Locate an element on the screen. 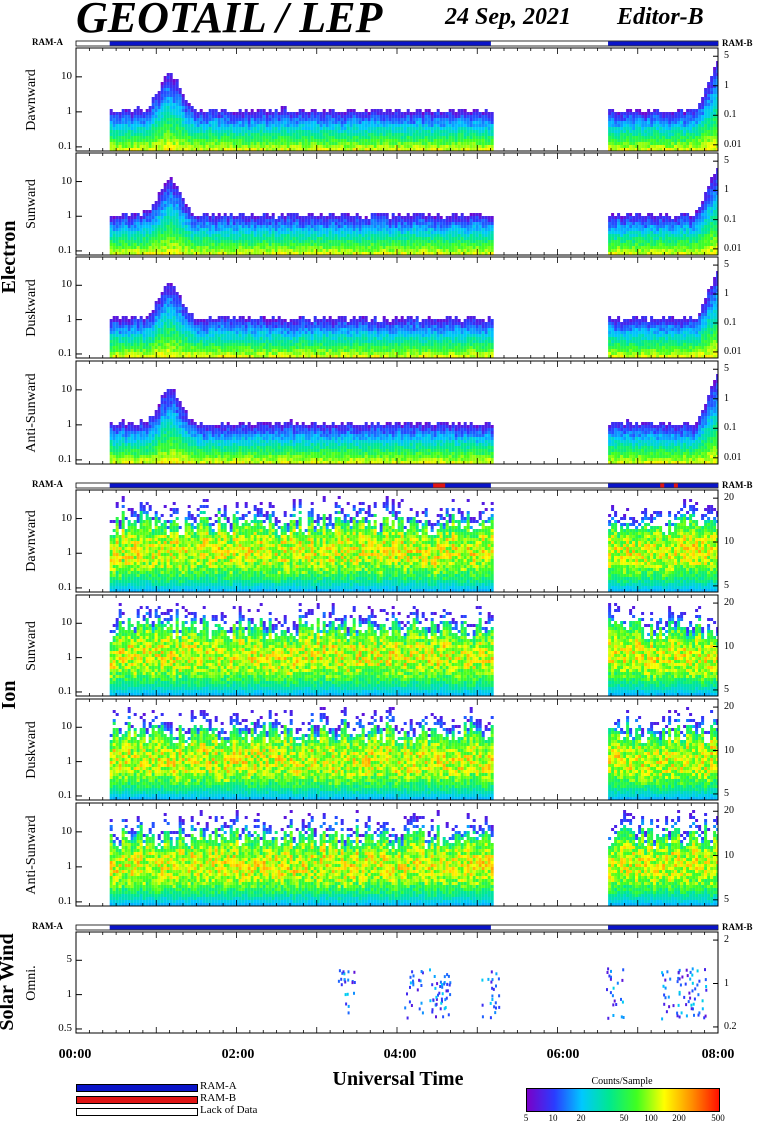 Image resolution: width=762 pixels, height=1128 pixels. colorbar-tick-label: 10 is located at coordinates (553, 1118).